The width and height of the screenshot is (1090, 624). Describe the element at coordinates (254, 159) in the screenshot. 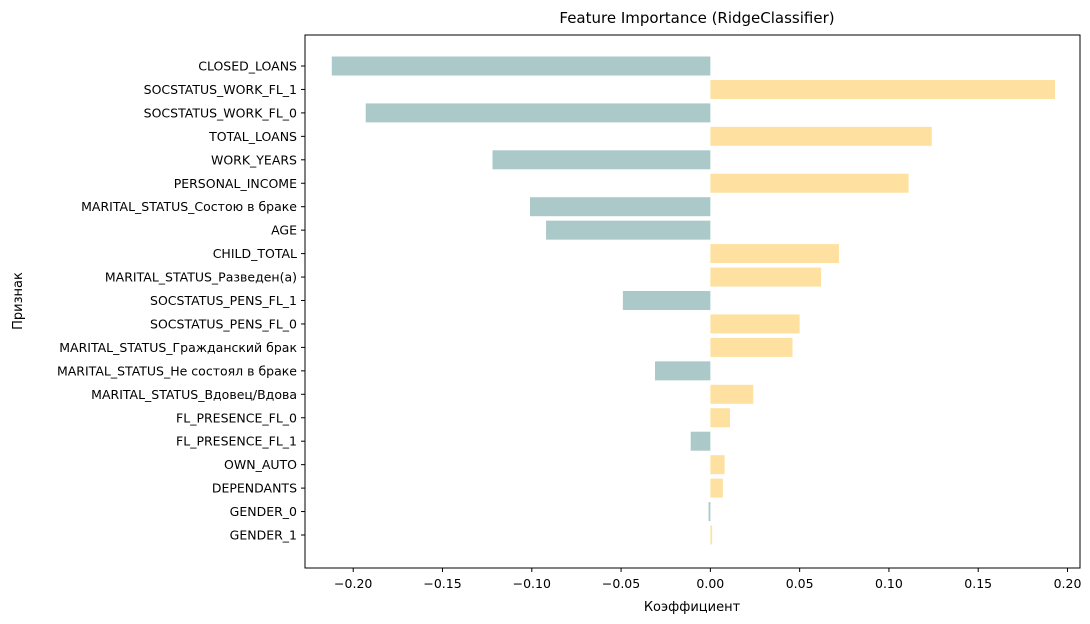

I see `y-tick-label: WORK_YEARS` at that location.